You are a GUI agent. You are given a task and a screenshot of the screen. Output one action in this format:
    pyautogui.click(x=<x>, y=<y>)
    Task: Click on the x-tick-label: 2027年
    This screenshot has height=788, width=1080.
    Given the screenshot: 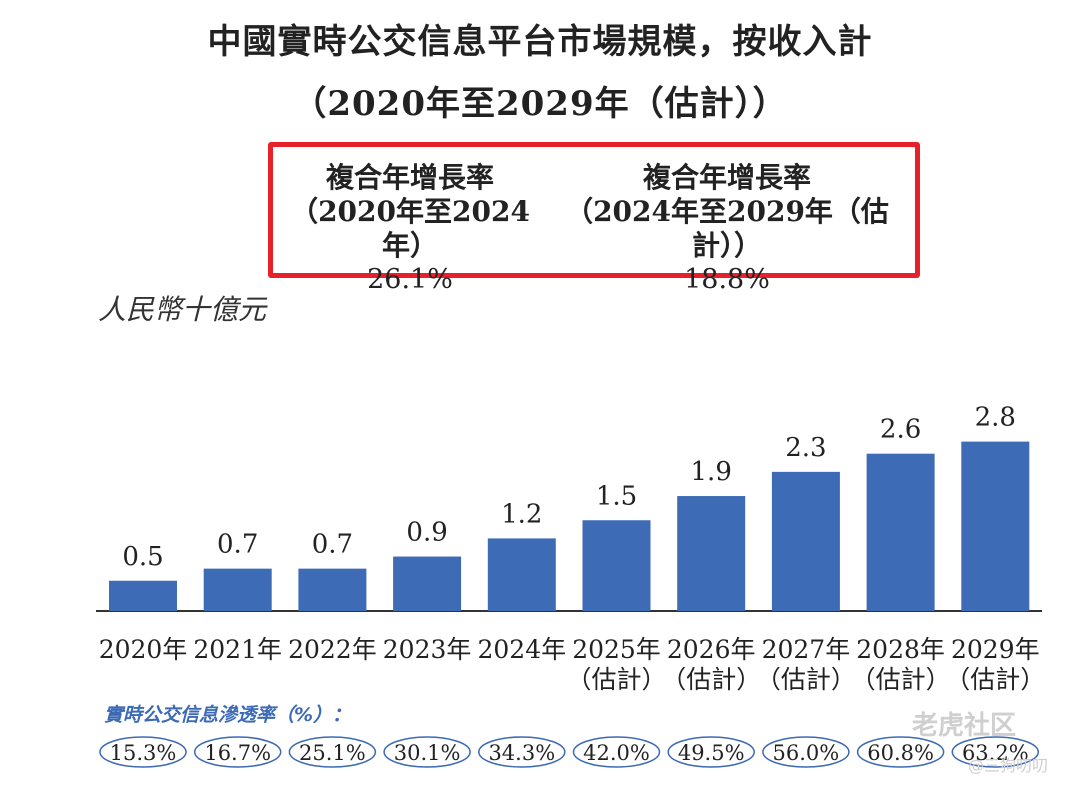 What is the action you would take?
    pyautogui.click(x=806, y=649)
    